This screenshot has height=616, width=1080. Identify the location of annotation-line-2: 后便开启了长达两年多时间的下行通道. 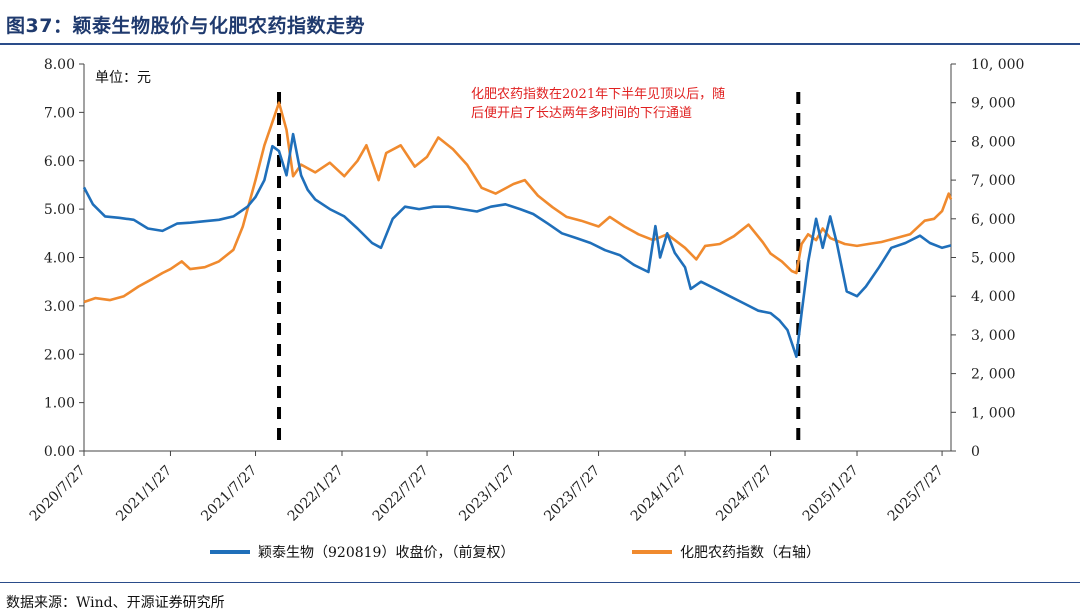
(581, 113).